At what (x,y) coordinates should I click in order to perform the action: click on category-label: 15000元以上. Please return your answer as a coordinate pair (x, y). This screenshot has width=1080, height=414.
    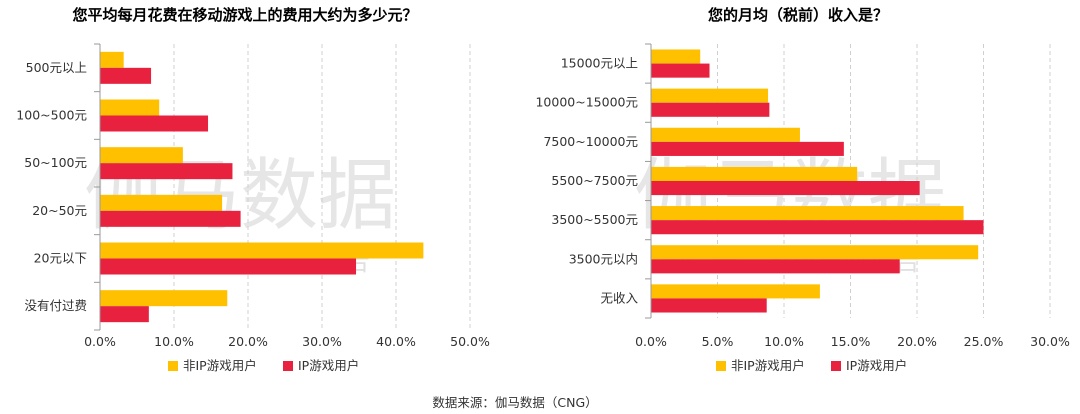
    Looking at the image, I should click on (599, 63).